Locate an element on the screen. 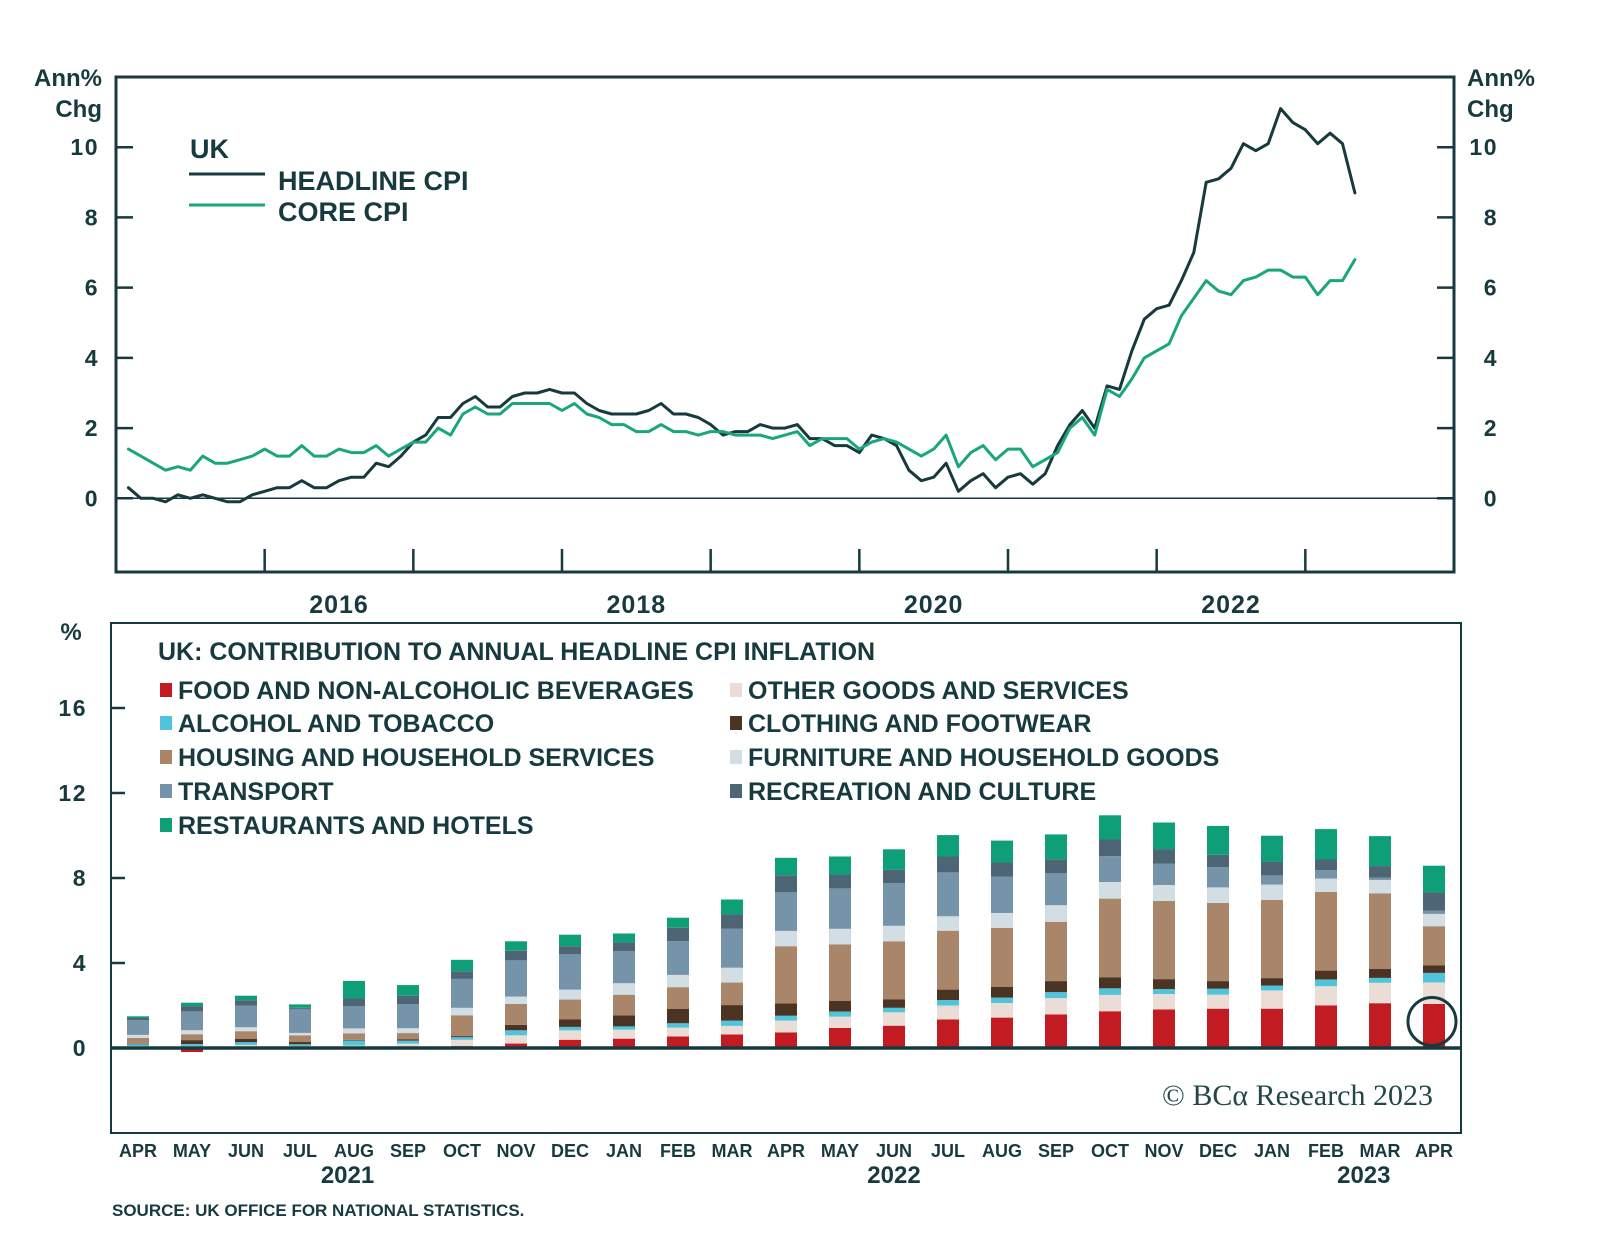 The image size is (1600, 1235). legend-label-core-cpi: CORE CPI is located at coordinates (343, 212).